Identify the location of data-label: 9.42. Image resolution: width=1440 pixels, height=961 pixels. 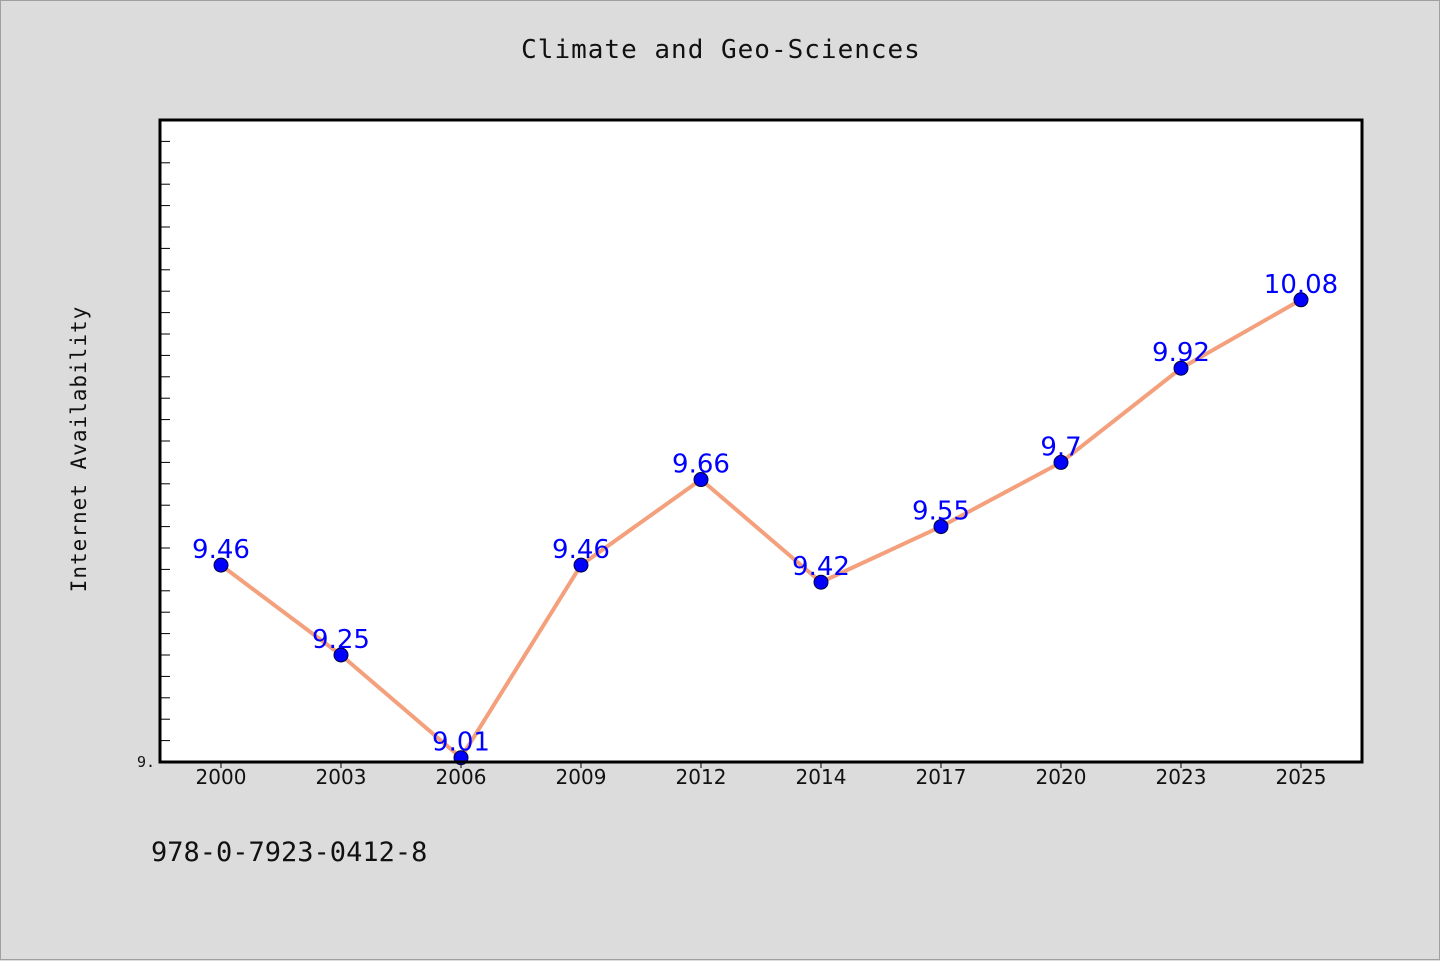
(821, 567).